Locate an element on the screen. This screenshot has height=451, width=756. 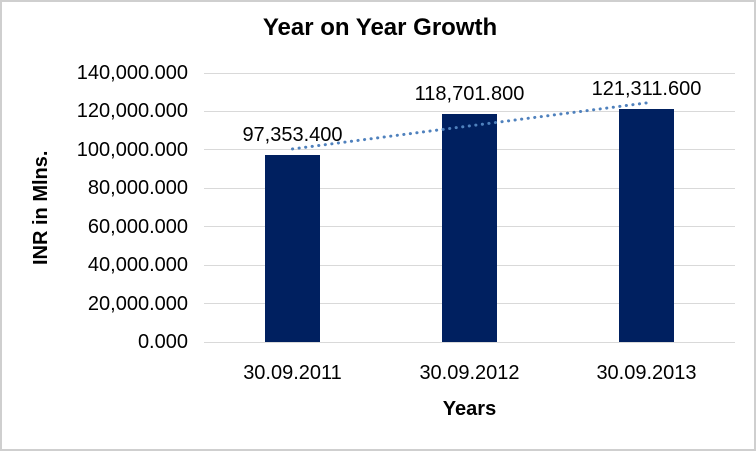
x-axis-title: Years is located at coordinates (469, 409).